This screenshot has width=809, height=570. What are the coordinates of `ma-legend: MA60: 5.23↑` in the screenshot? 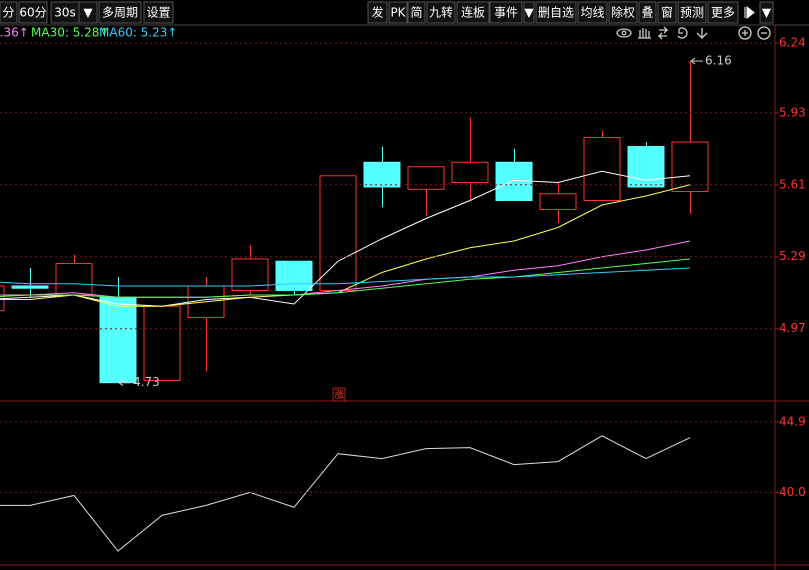 It's located at (138, 33).